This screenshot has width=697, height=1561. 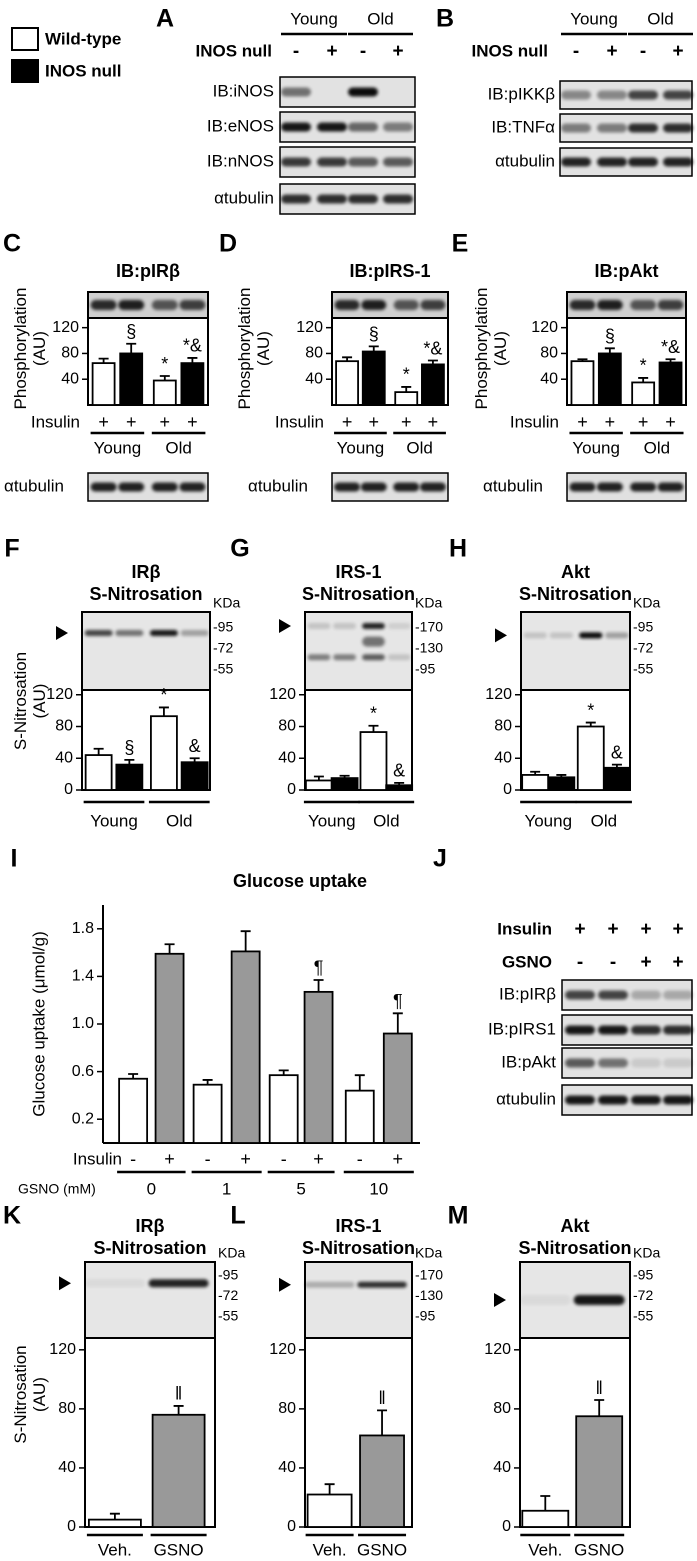 I want to click on group-axis-label: GSNO (mM), so click(x=57, y=1189).